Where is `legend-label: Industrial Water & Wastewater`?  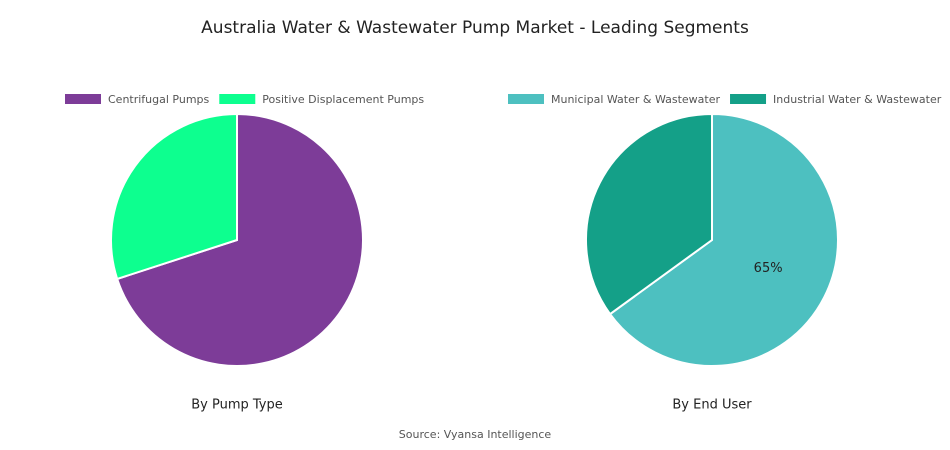
legend-label: Industrial Water & Wastewater is located at coordinates (857, 99).